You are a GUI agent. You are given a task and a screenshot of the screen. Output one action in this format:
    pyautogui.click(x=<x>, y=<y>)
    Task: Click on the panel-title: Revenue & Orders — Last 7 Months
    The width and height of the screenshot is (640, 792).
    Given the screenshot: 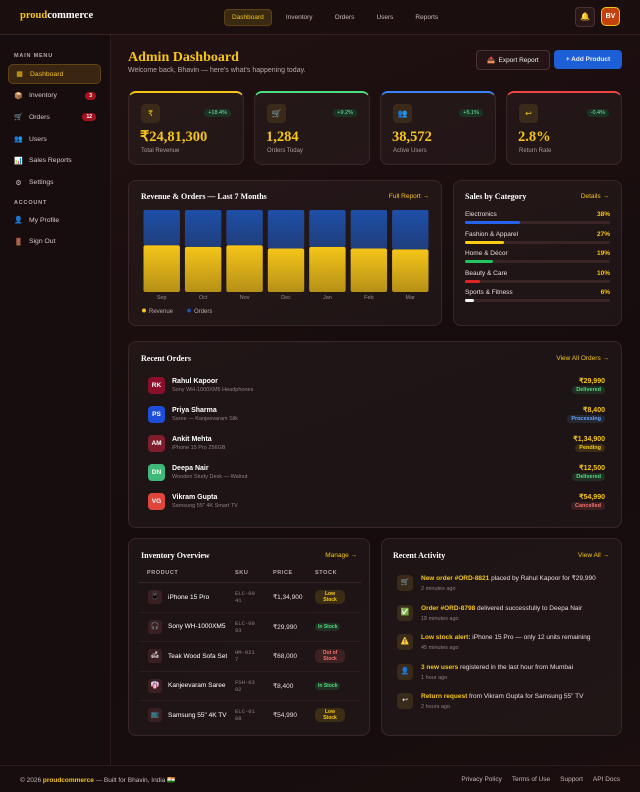 What is the action you would take?
    pyautogui.click(x=204, y=196)
    